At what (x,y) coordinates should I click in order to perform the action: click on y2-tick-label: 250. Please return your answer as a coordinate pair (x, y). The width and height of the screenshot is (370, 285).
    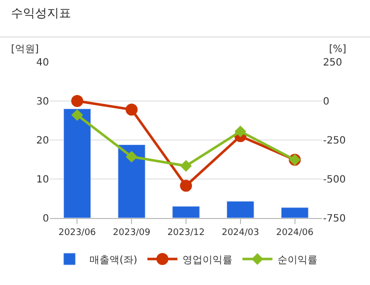
    Looking at the image, I should click on (332, 63).